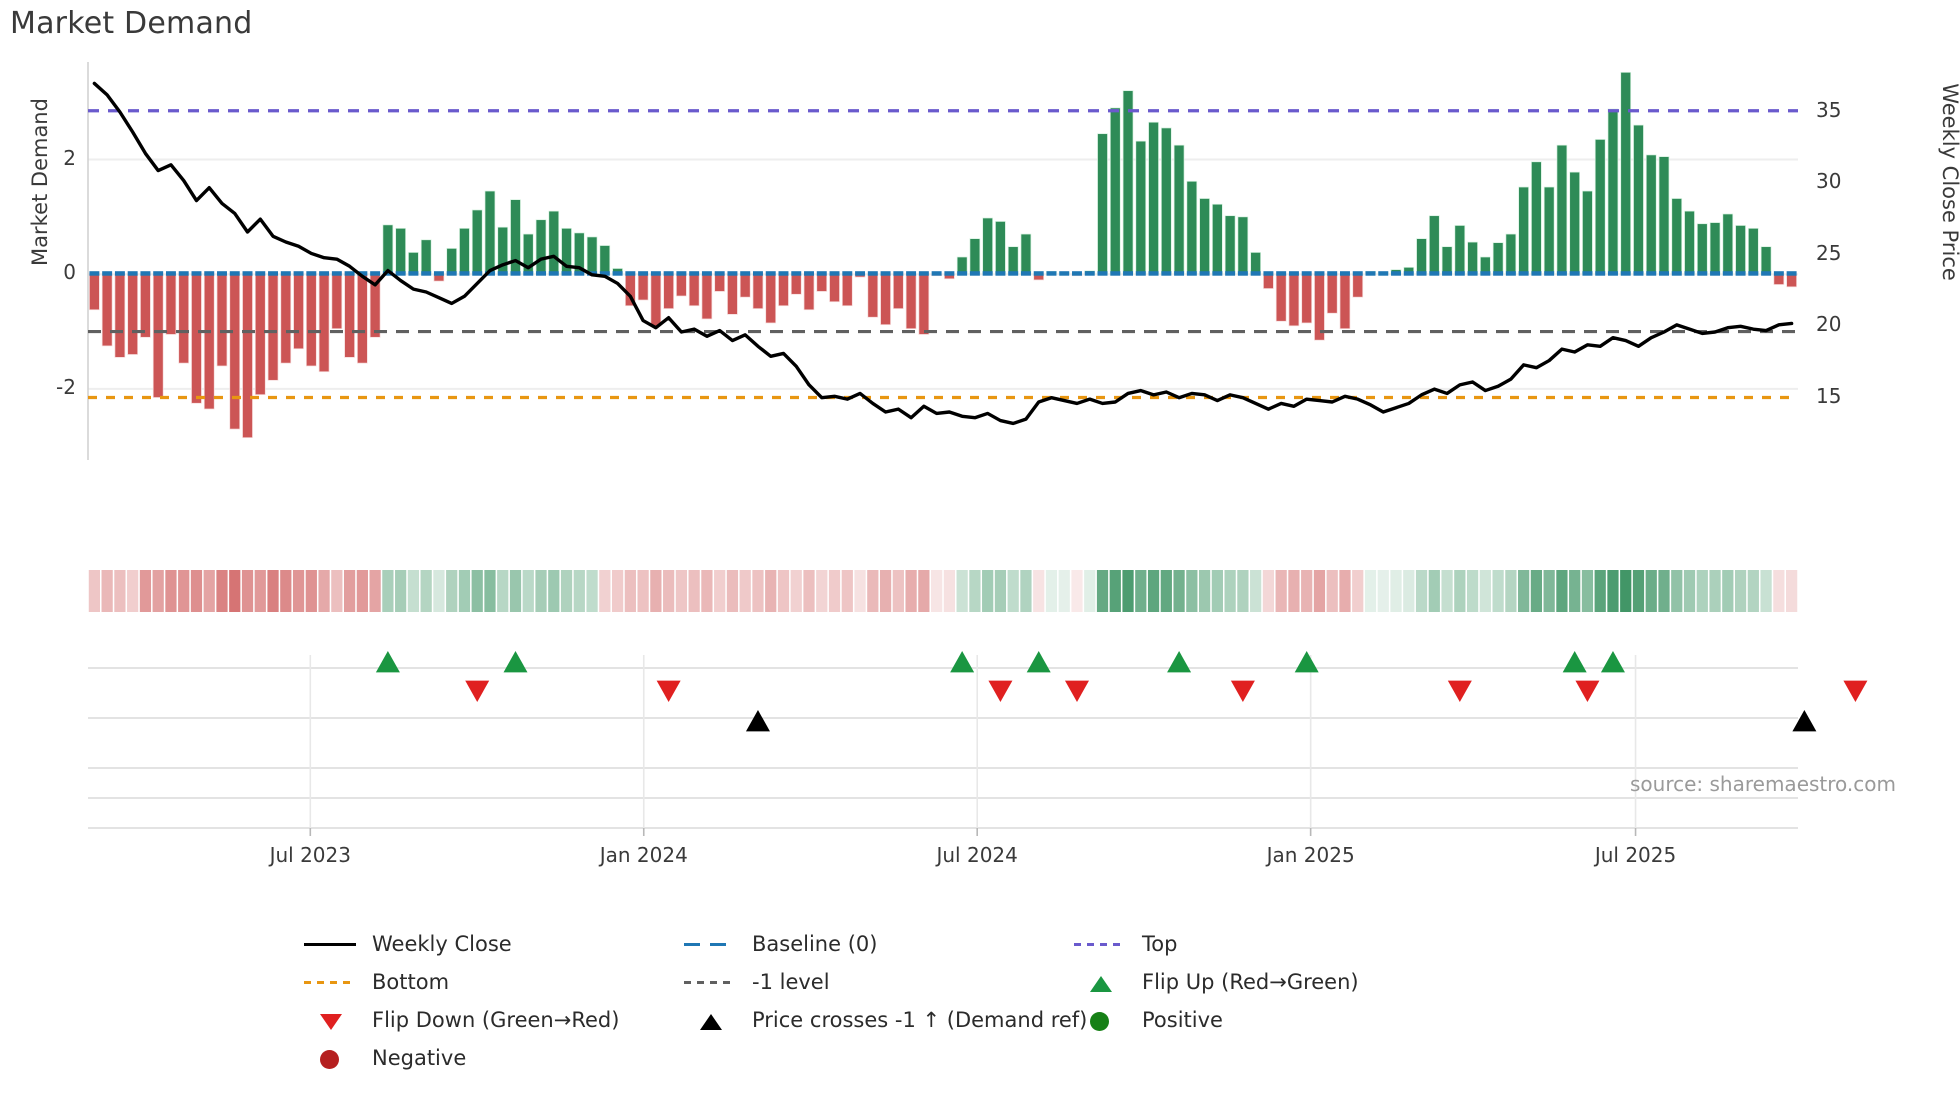  Describe the element at coordinates (1829, 110) in the screenshot. I see `y-axis-right-tick: 35` at that location.